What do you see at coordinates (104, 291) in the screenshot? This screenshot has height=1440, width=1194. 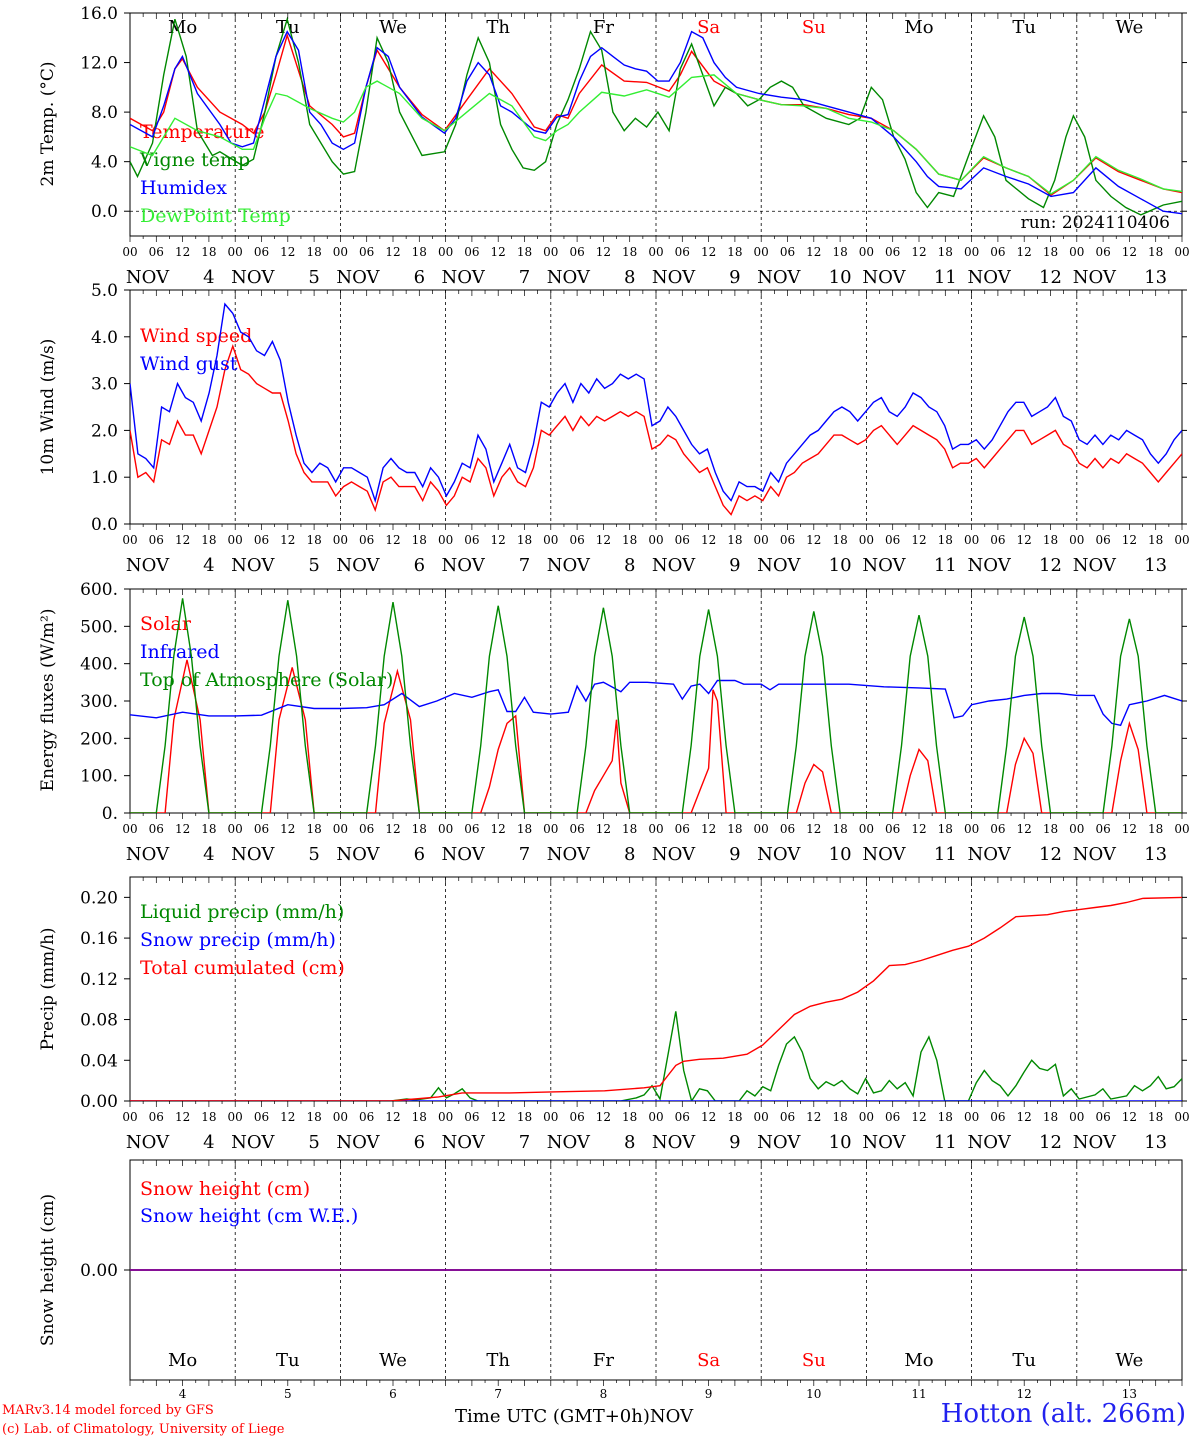 I see `y-tick-label: 5.0` at bounding box center [104, 291].